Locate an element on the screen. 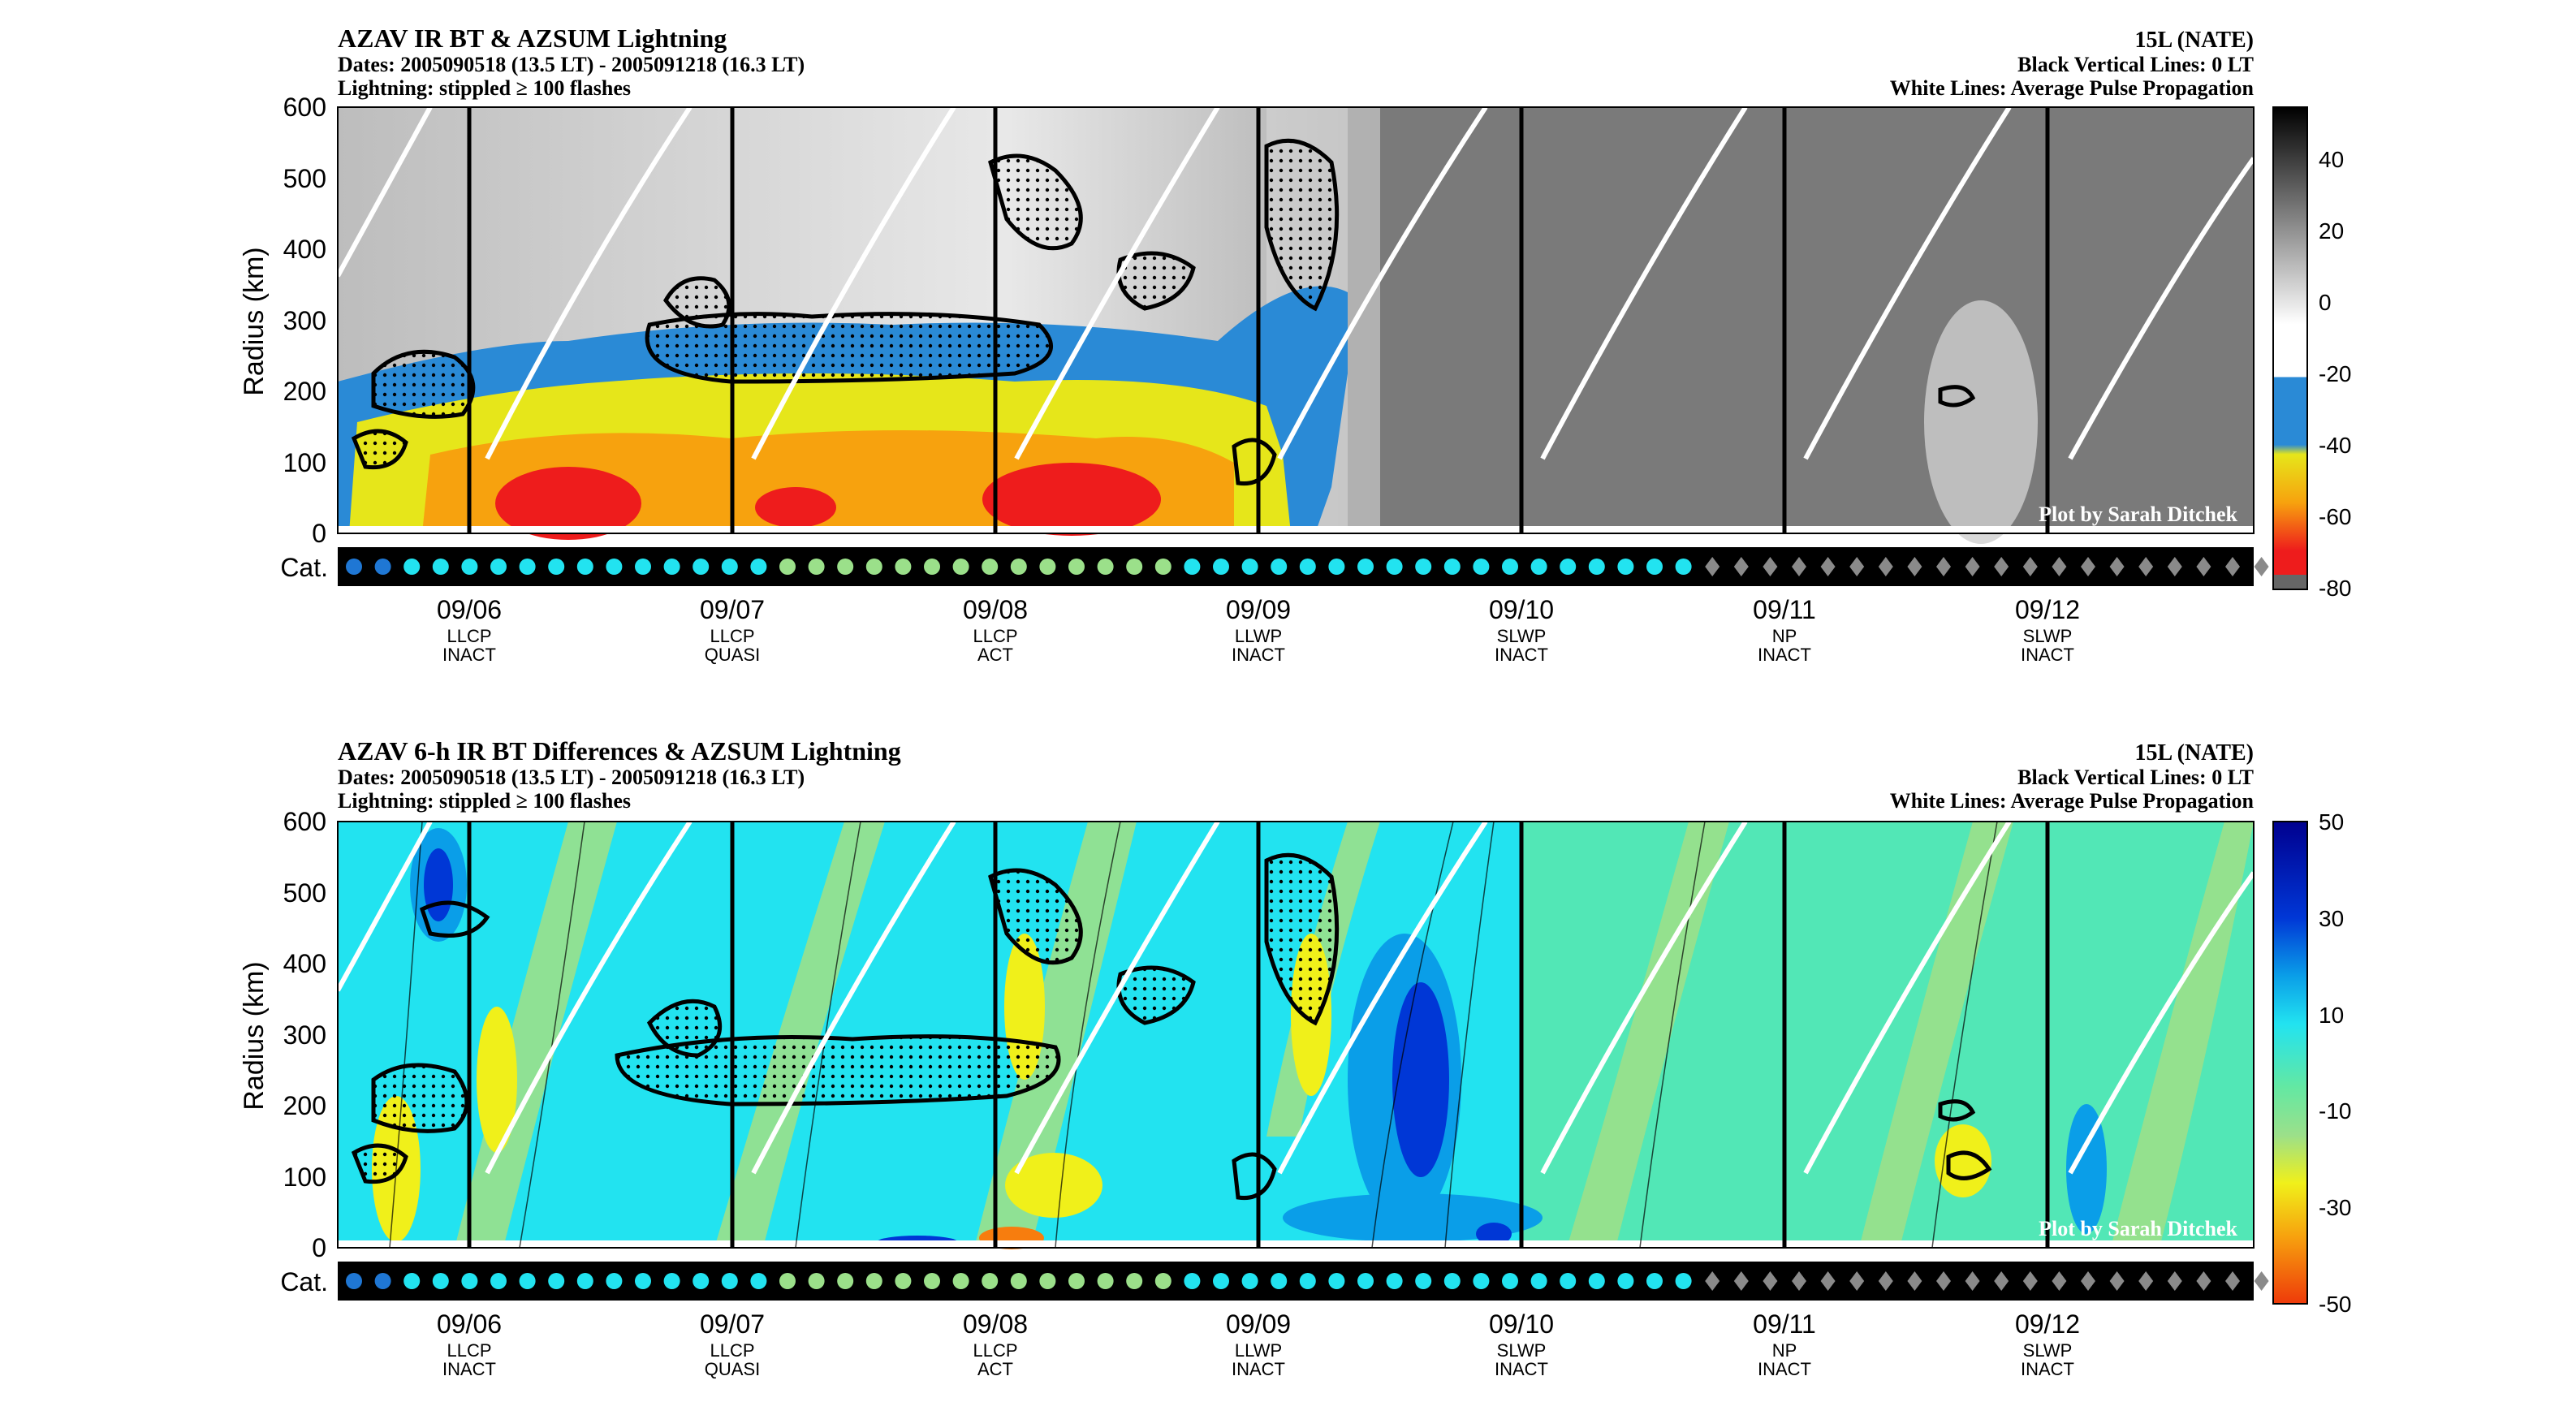  panel1-ytick: 600 is located at coordinates (304, 107).